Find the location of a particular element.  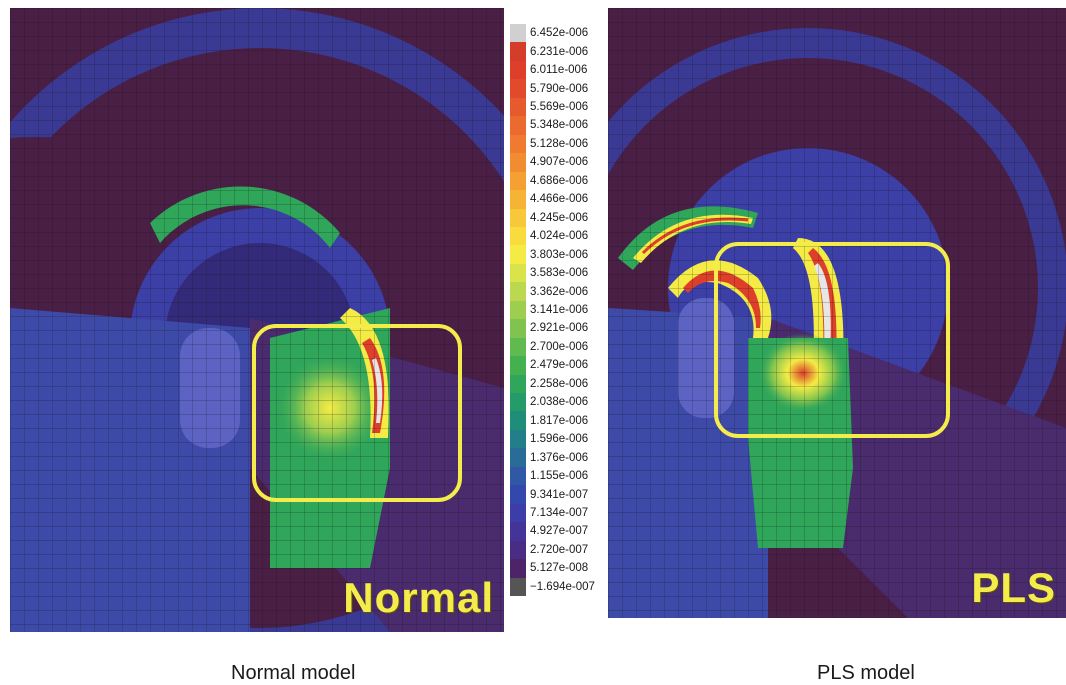

color-scale-tick-label: 3.583e-006 is located at coordinates (559, 273).